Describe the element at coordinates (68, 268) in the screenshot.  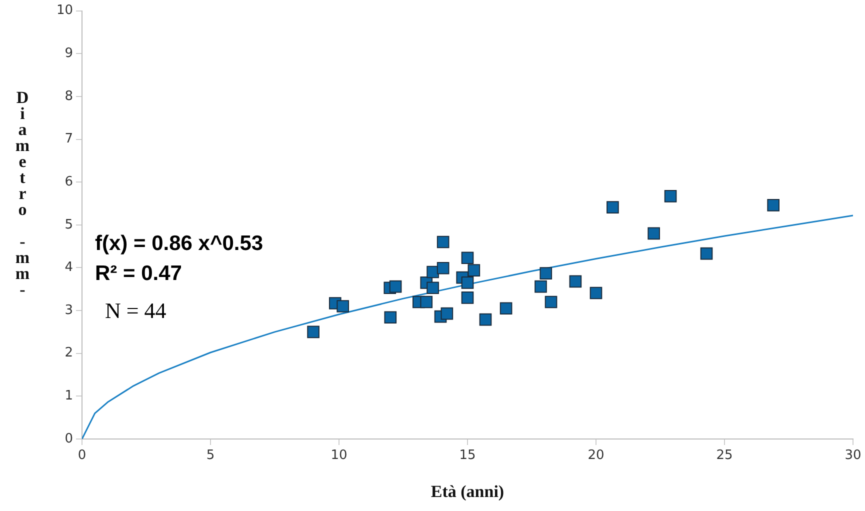
I see `y-tick-label: 4` at that location.